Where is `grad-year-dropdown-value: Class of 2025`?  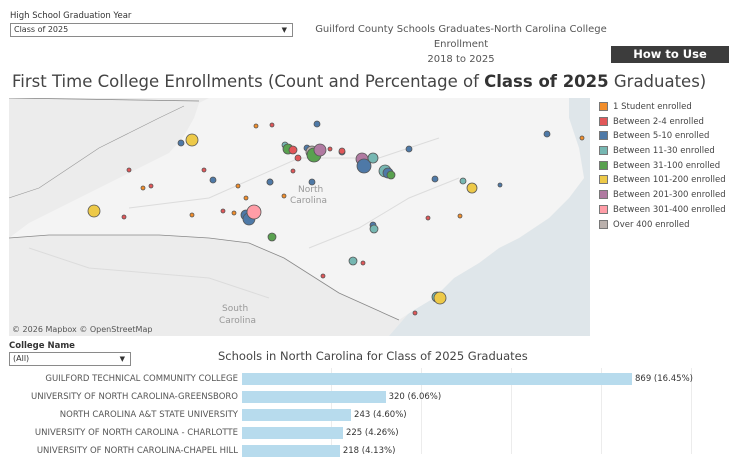
grad-year-dropdown-value: Class of 2025 is located at coordinates (41, 29).